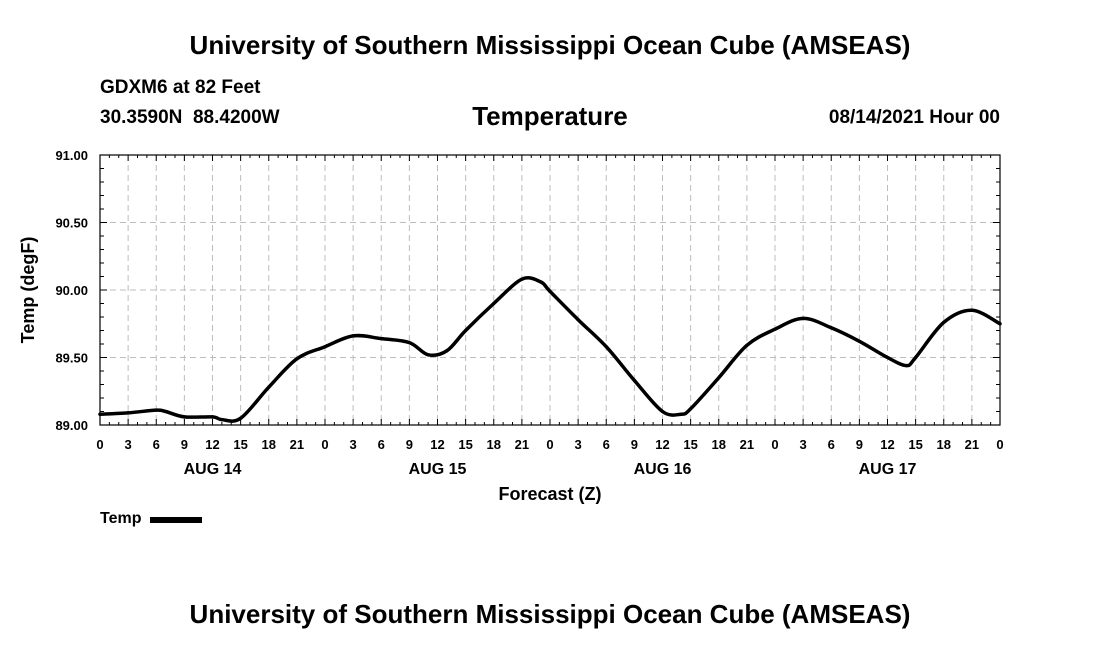  What do you see at coordinates (176, 520) in the screenshot?
I see `legend-line-swatch` at bounding box center [176, 520].